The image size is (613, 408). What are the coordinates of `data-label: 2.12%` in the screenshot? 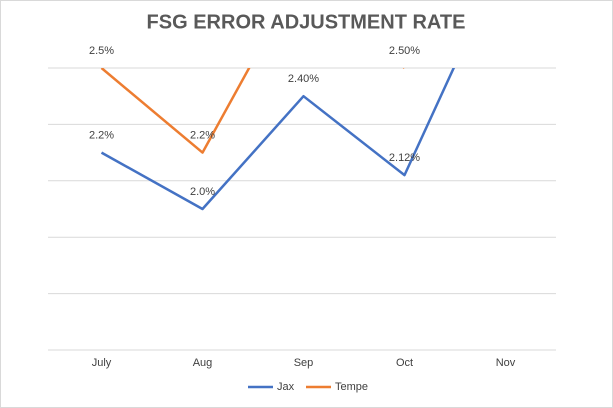 It's located at (404, 158).